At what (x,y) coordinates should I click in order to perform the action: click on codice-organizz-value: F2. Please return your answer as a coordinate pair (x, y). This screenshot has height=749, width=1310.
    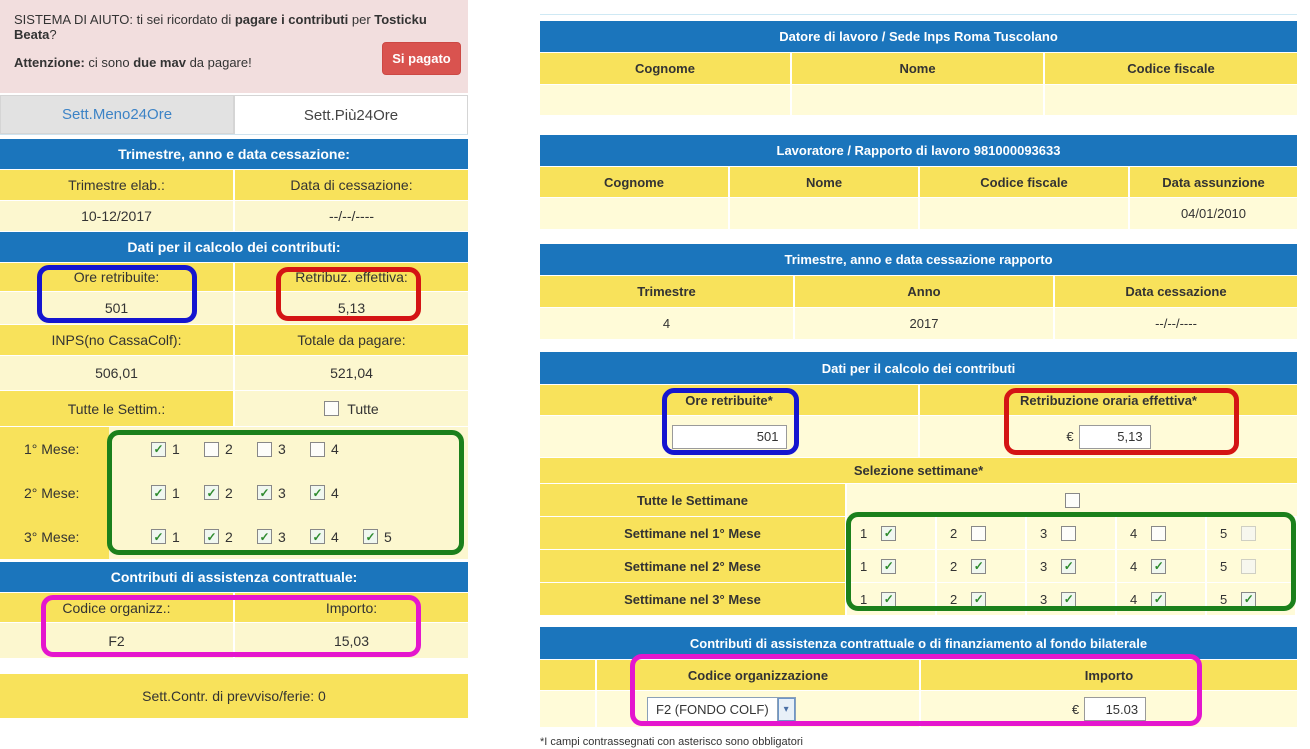
    Looking at the image, I should click on (116, 640).